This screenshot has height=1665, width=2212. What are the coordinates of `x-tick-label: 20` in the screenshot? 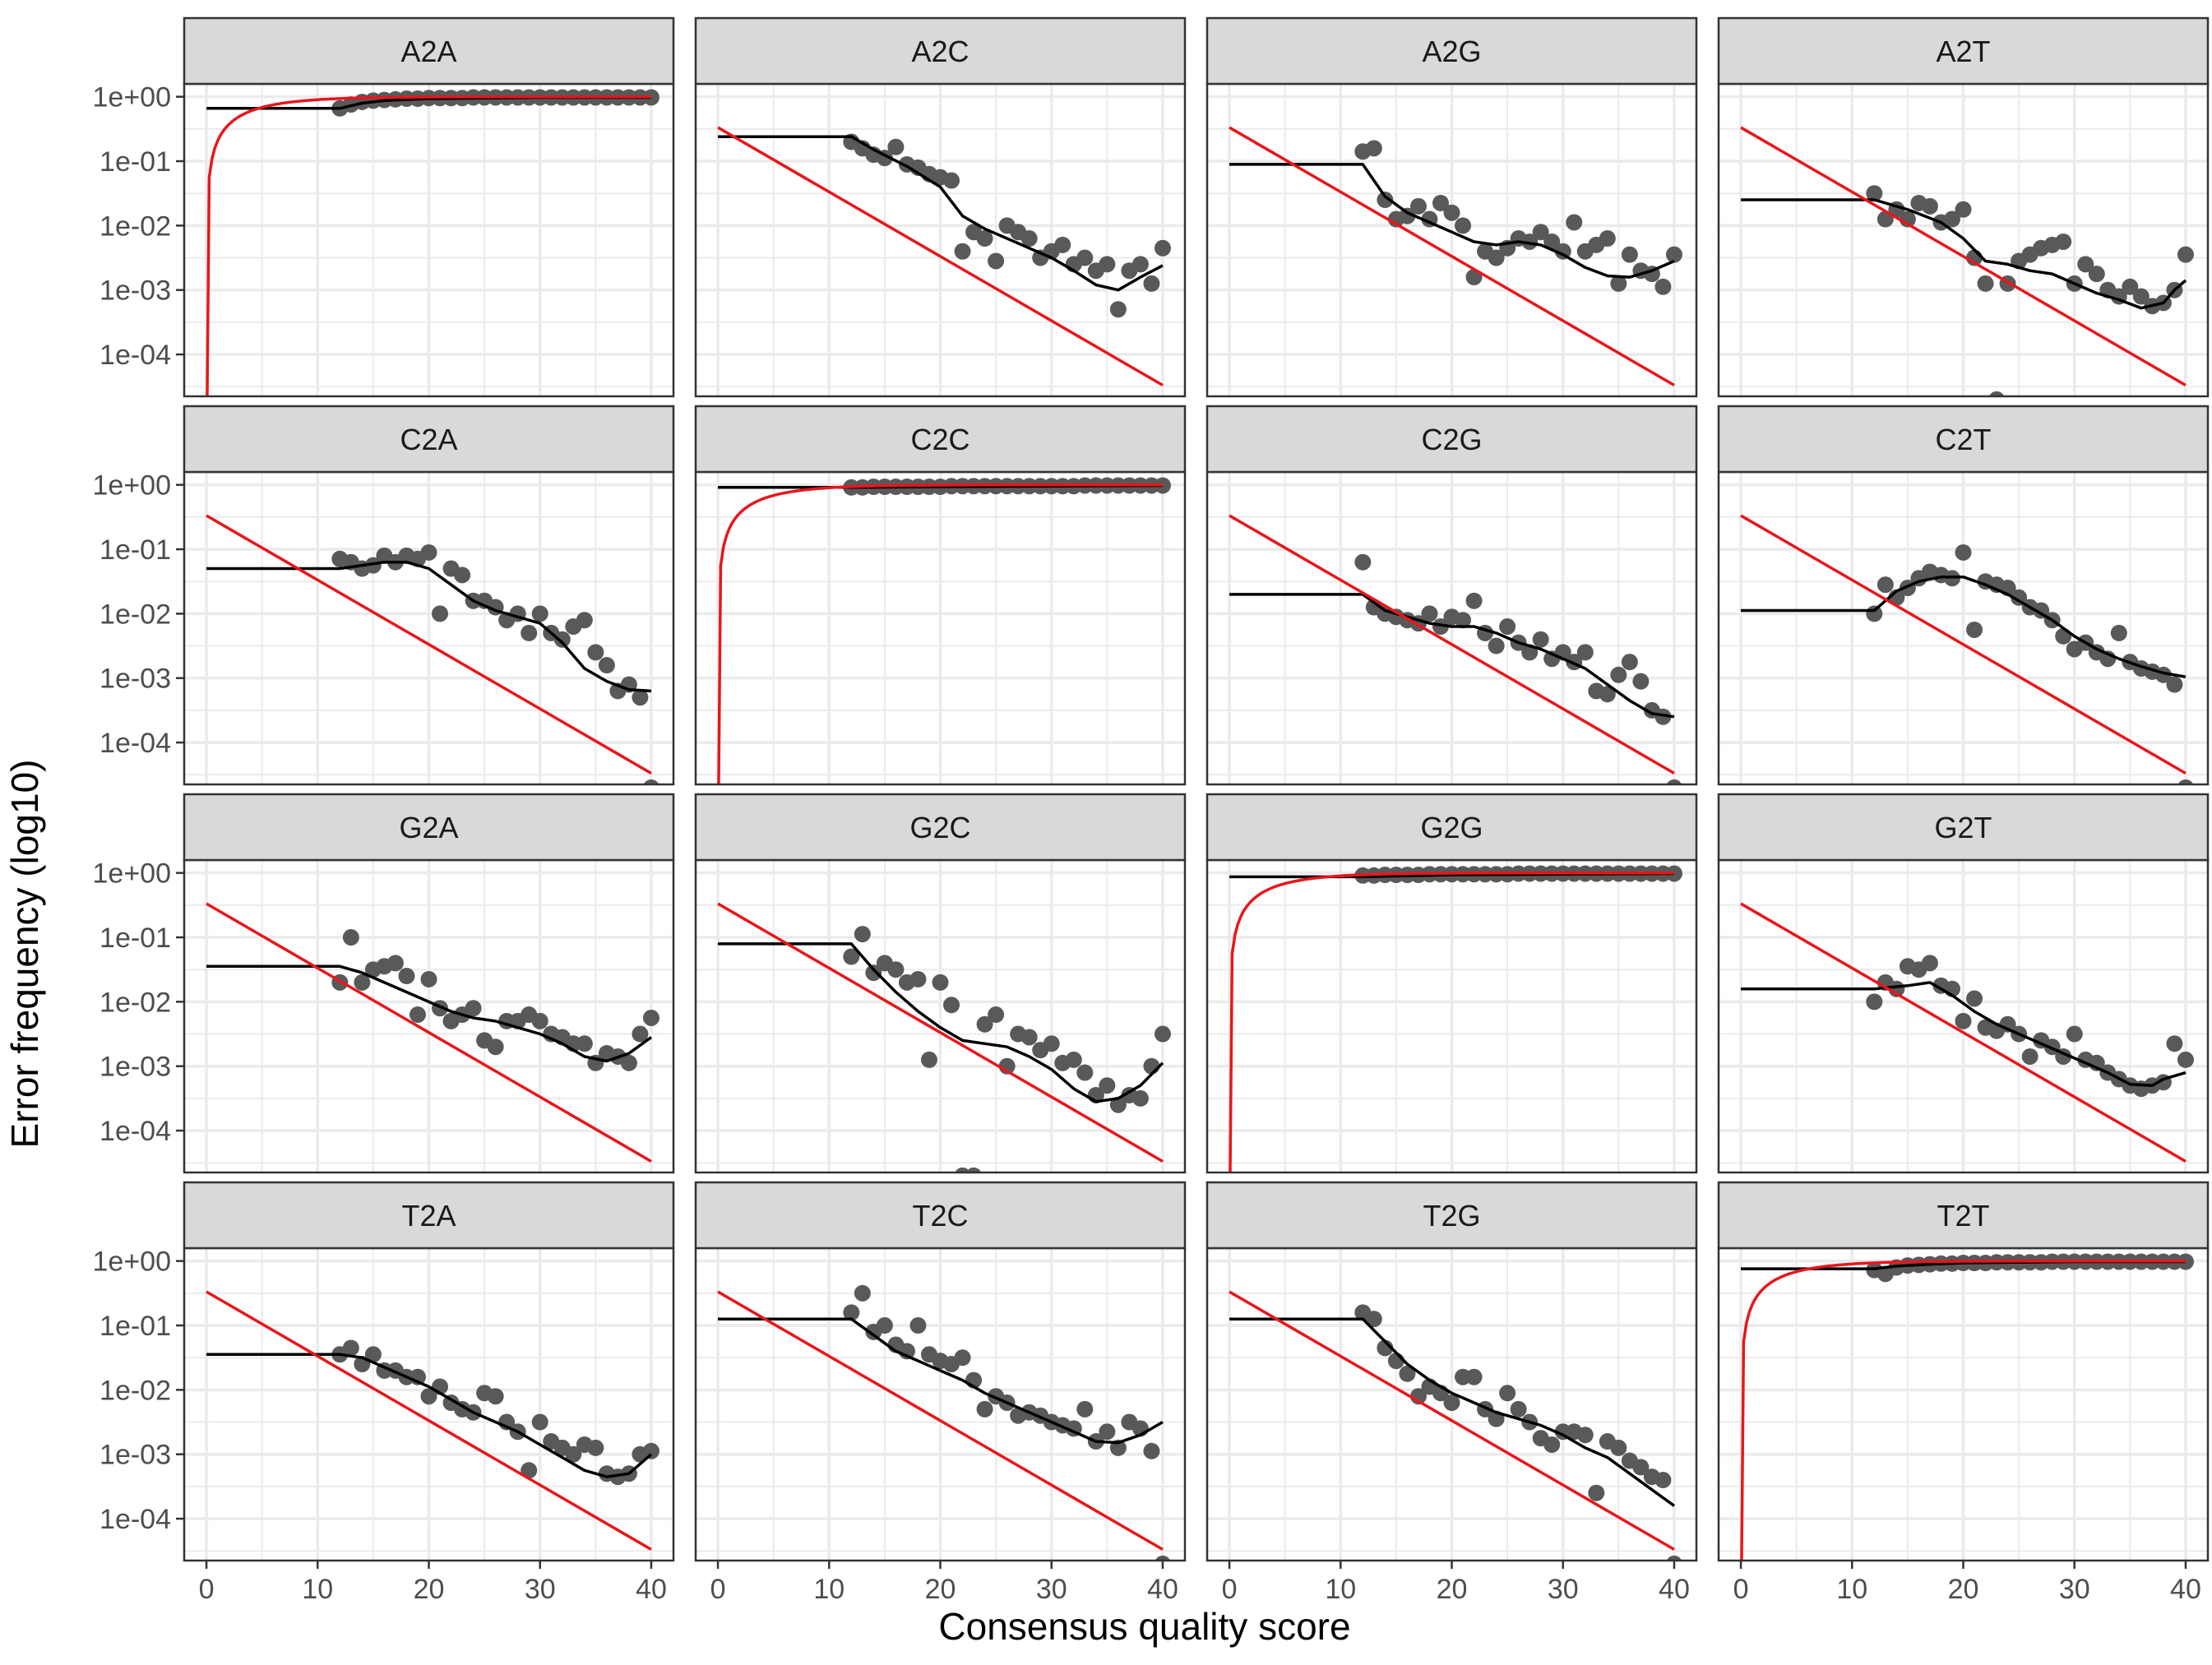 It's located at (1963, 1589).